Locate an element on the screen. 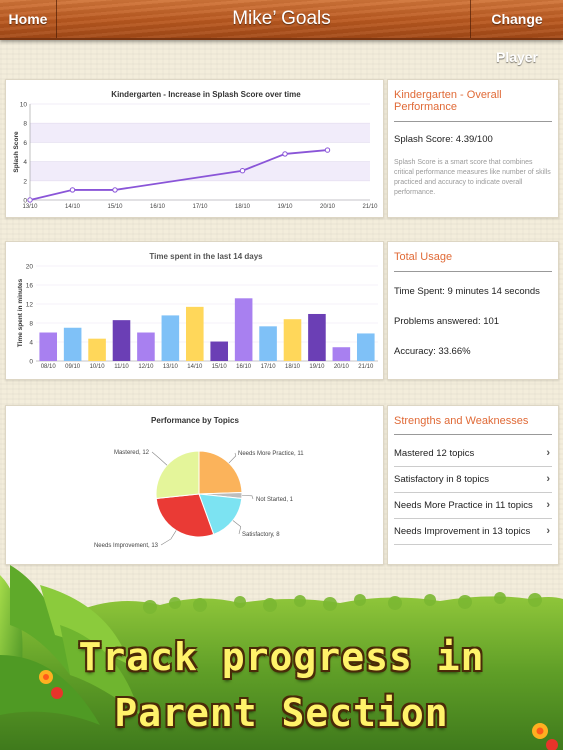 This screenshot has height=750, width=563. x-tick-label: 09/10 is located at coordinates (73, 367).